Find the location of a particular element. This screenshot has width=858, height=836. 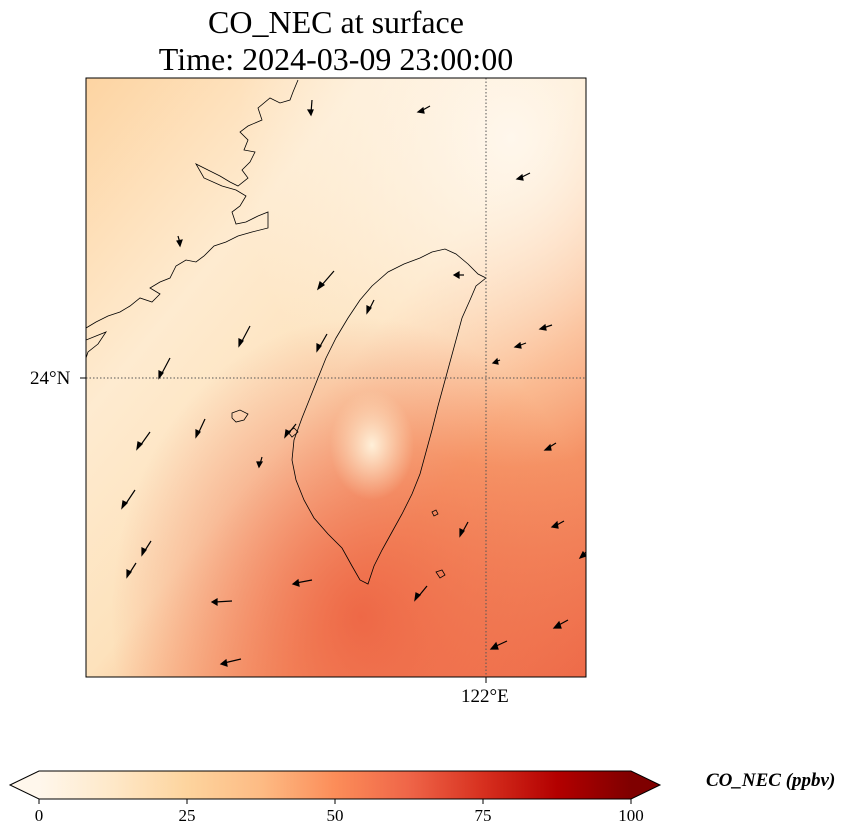

colorbar-tick-marks is located at coordinates (335, 801).